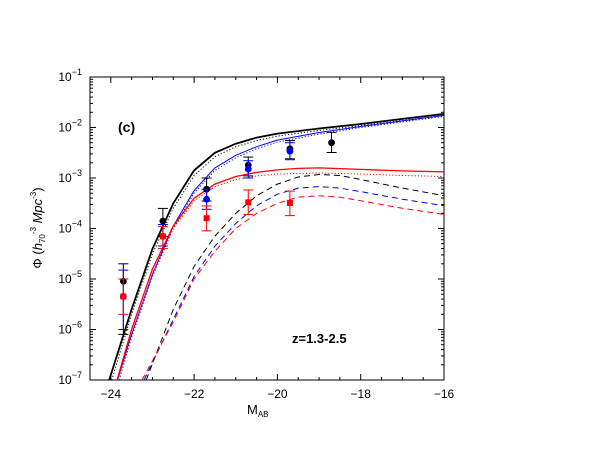 The image size is (592, 458). What do you see at coordinates (37, 246) in the screenshot?
I see `y-title-part-1: h` at bounding box center [37, 246].